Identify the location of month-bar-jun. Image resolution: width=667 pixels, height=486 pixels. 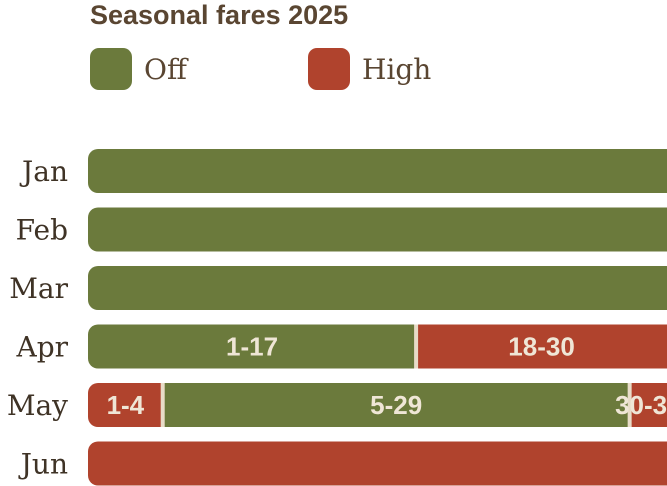
(377, 463).